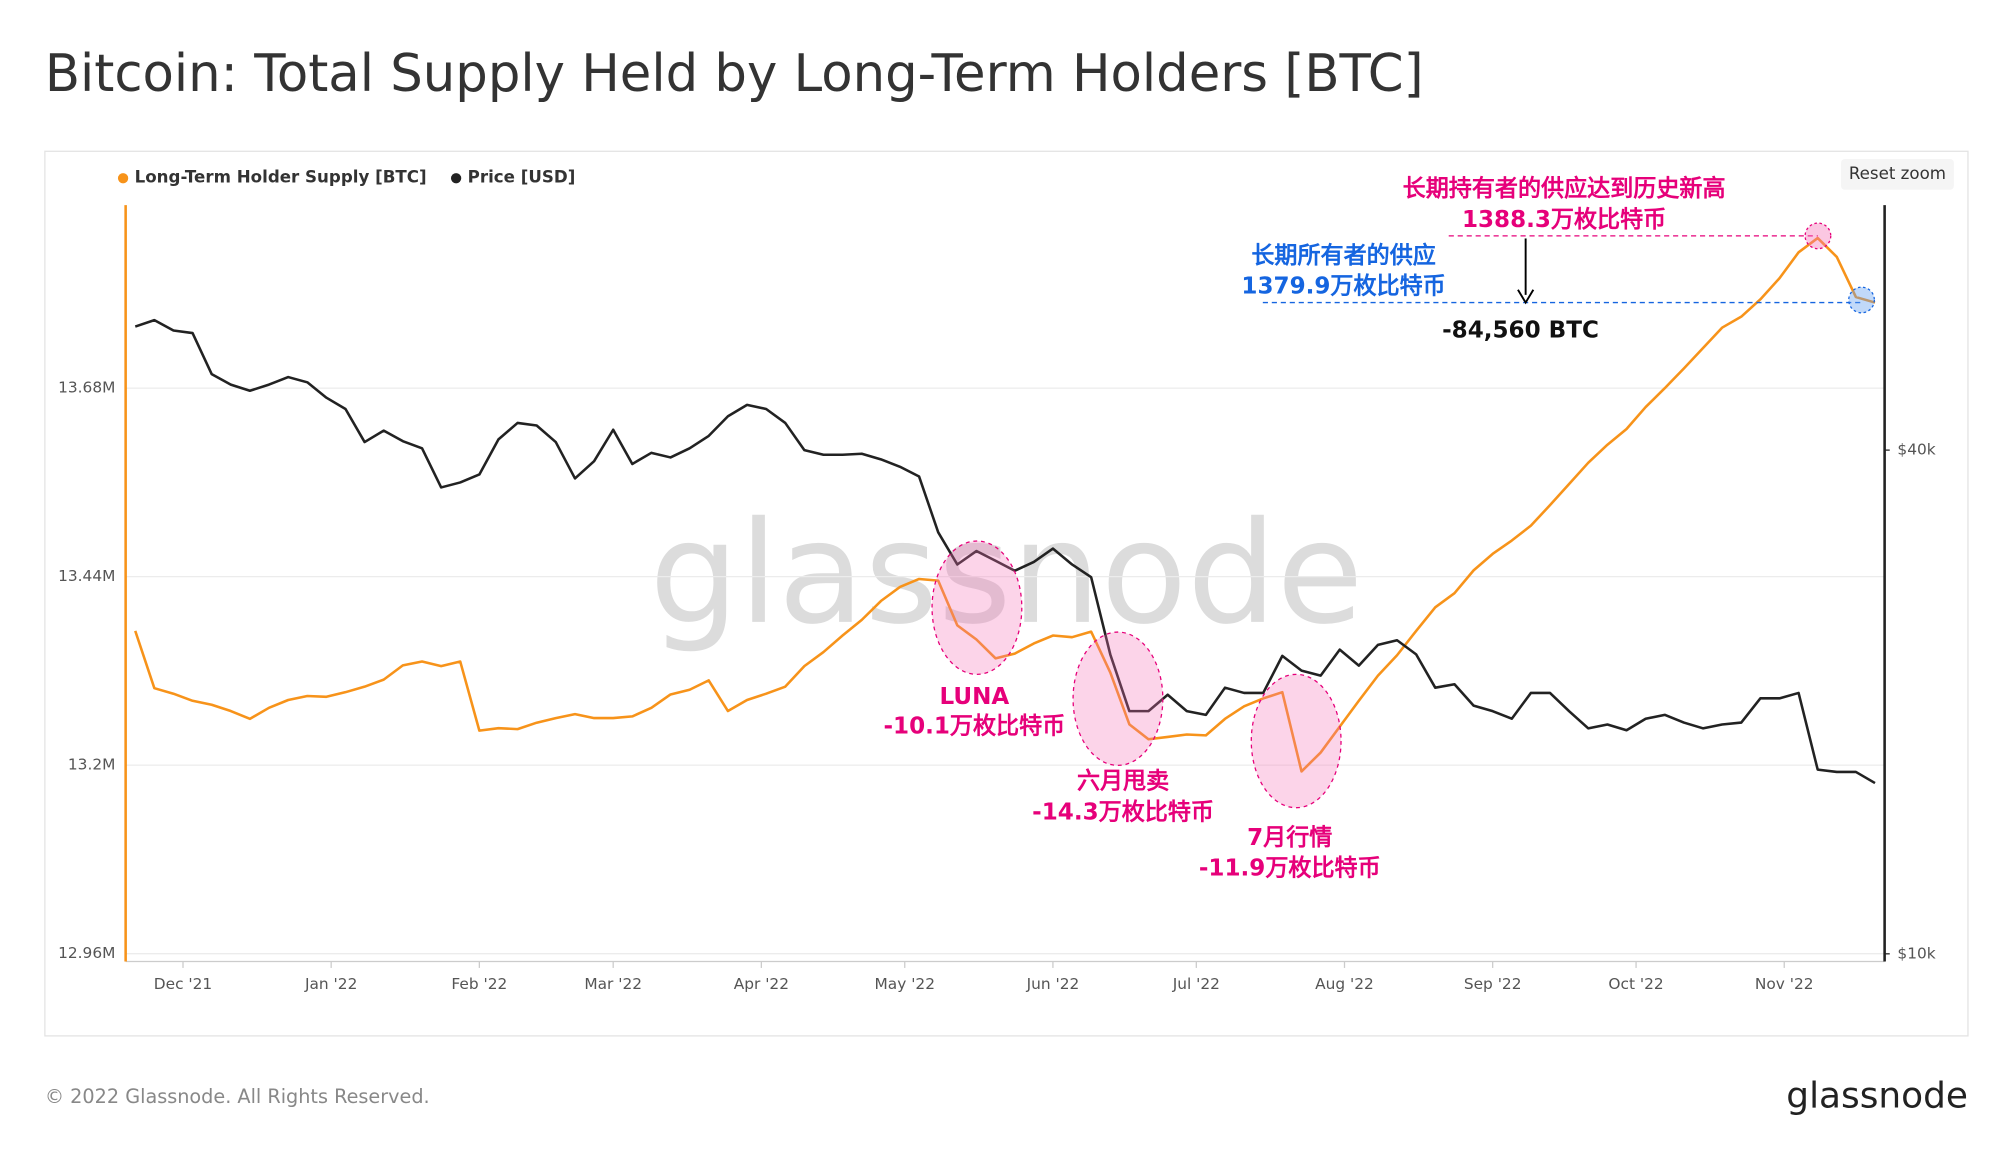  I want to click on legend-label: Price [USD], so click(522, 177).